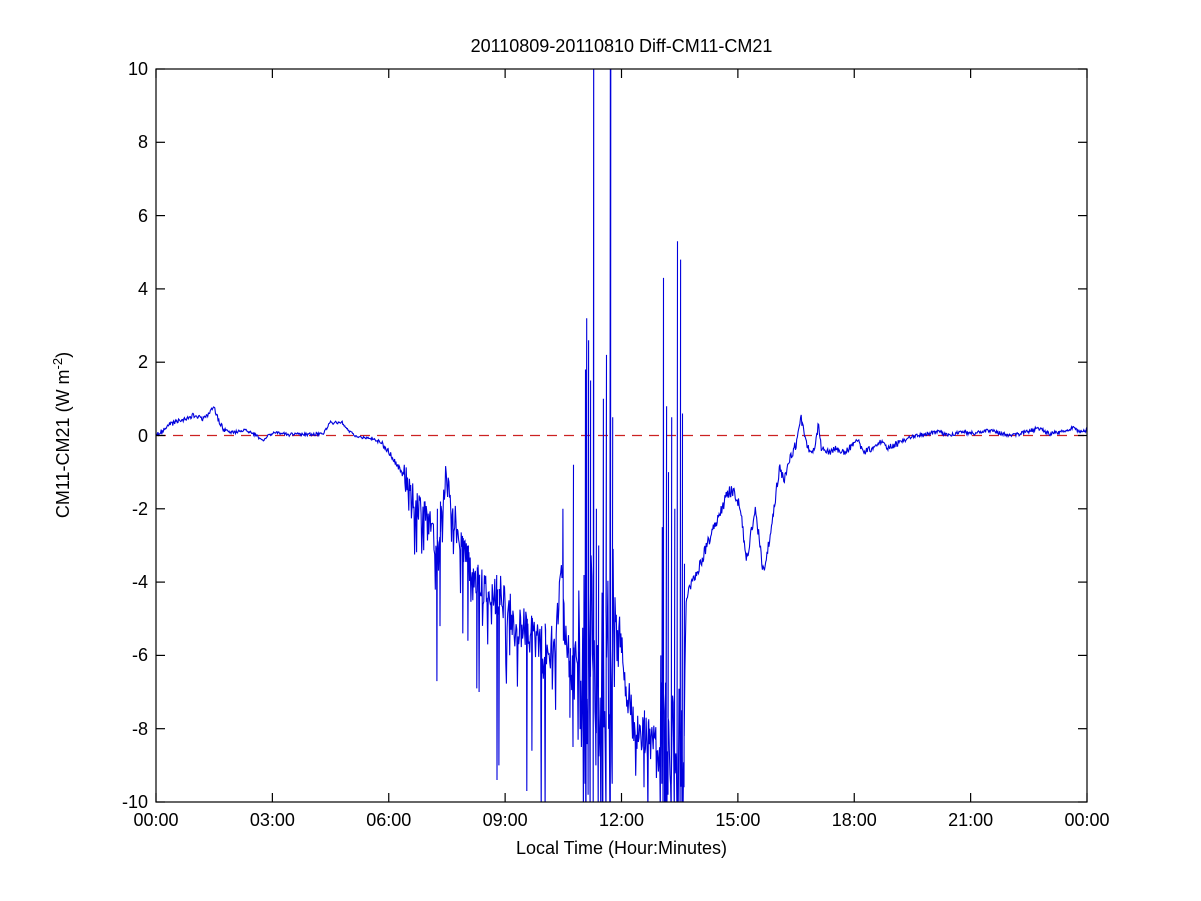  I want to click on y-tick-label: 4, so click(142, 288).